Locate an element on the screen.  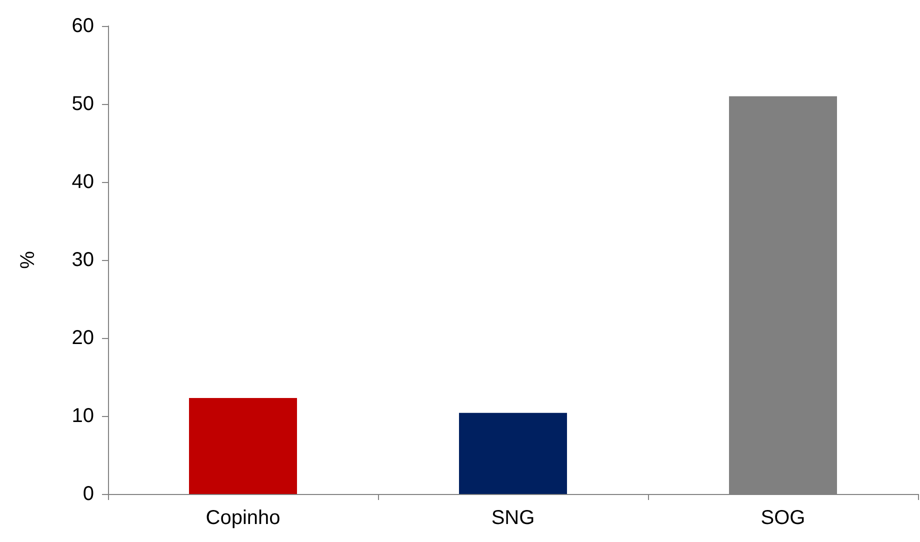
x-tick-label: SNG is located at coordinates (513, 518).